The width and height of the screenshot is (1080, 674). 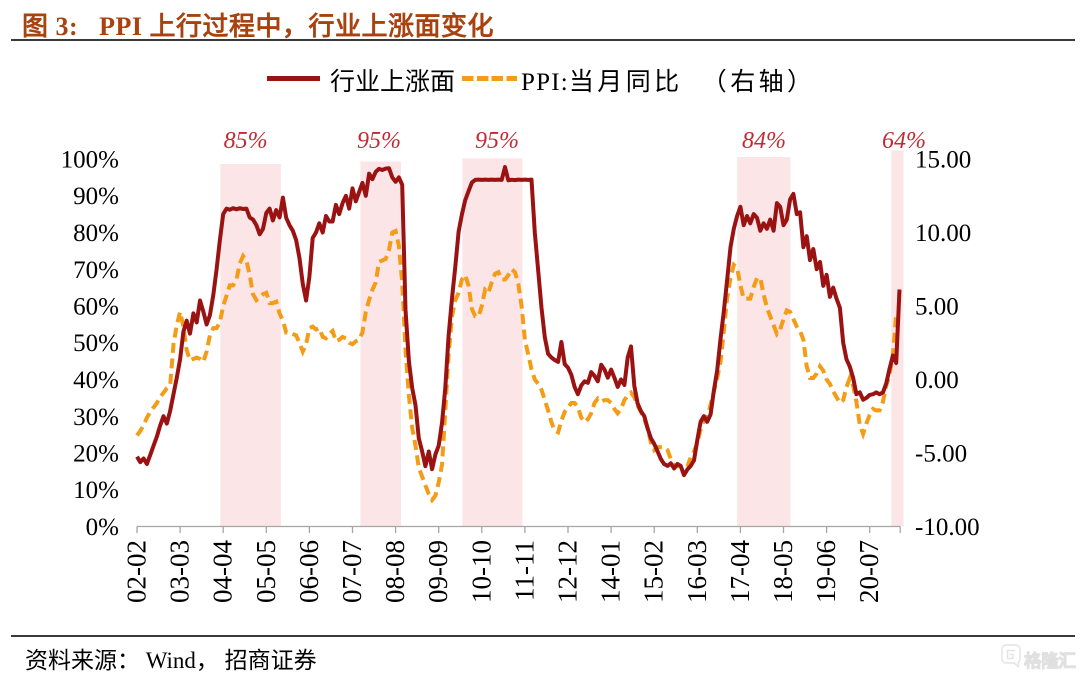 I want to click on svg-text: 15.00, so click(x=943, y=160).